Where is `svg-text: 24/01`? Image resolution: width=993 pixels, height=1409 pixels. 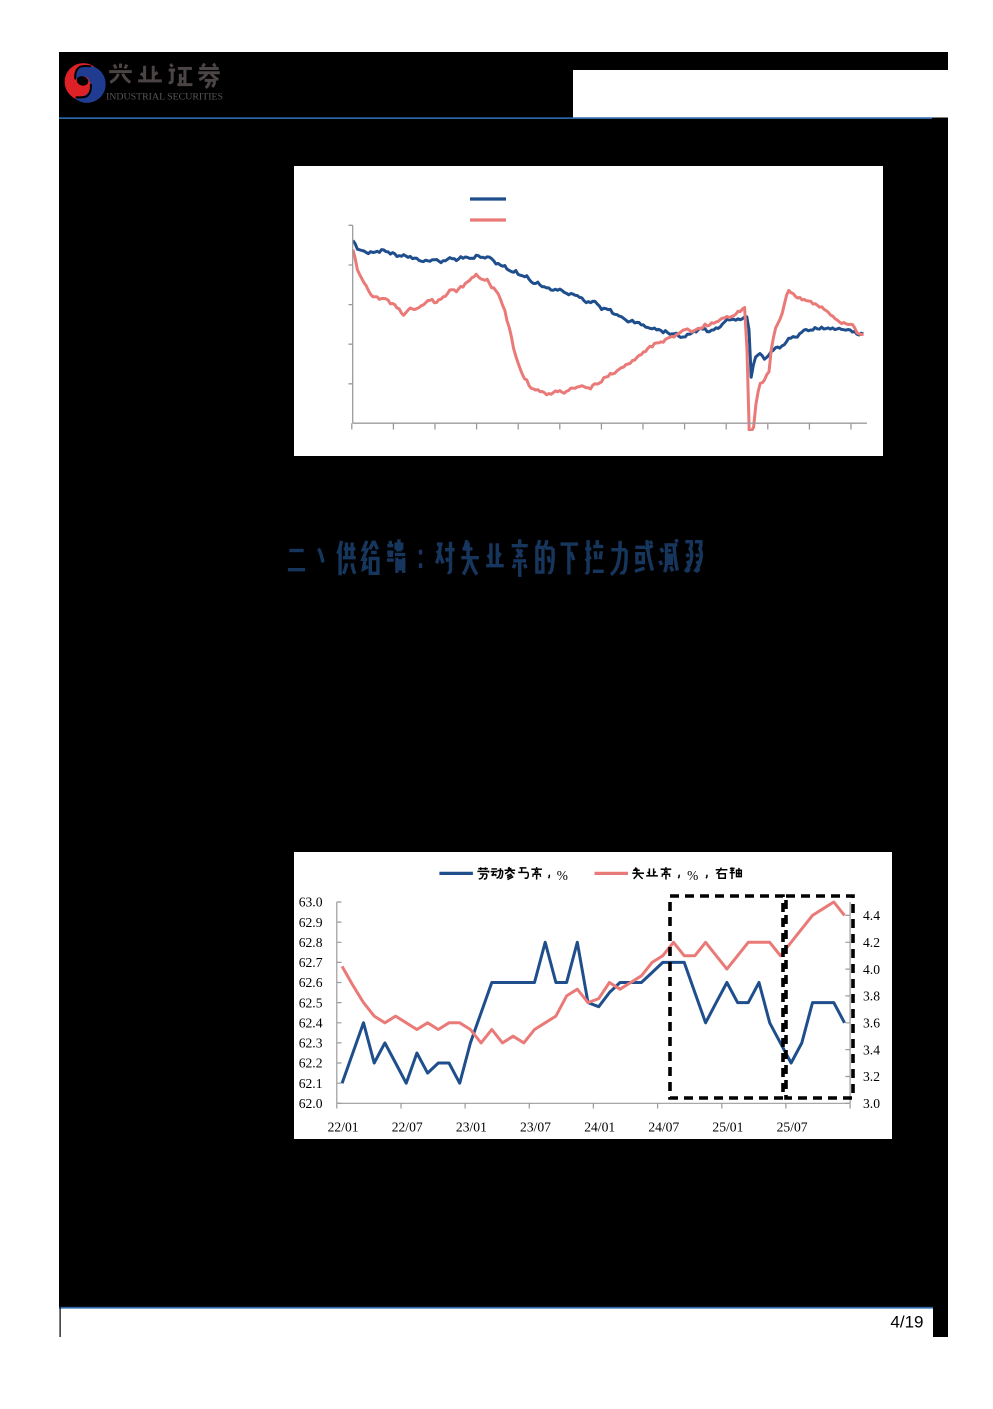 svg-text: 24/01 is located at coordinates (599, 1127).